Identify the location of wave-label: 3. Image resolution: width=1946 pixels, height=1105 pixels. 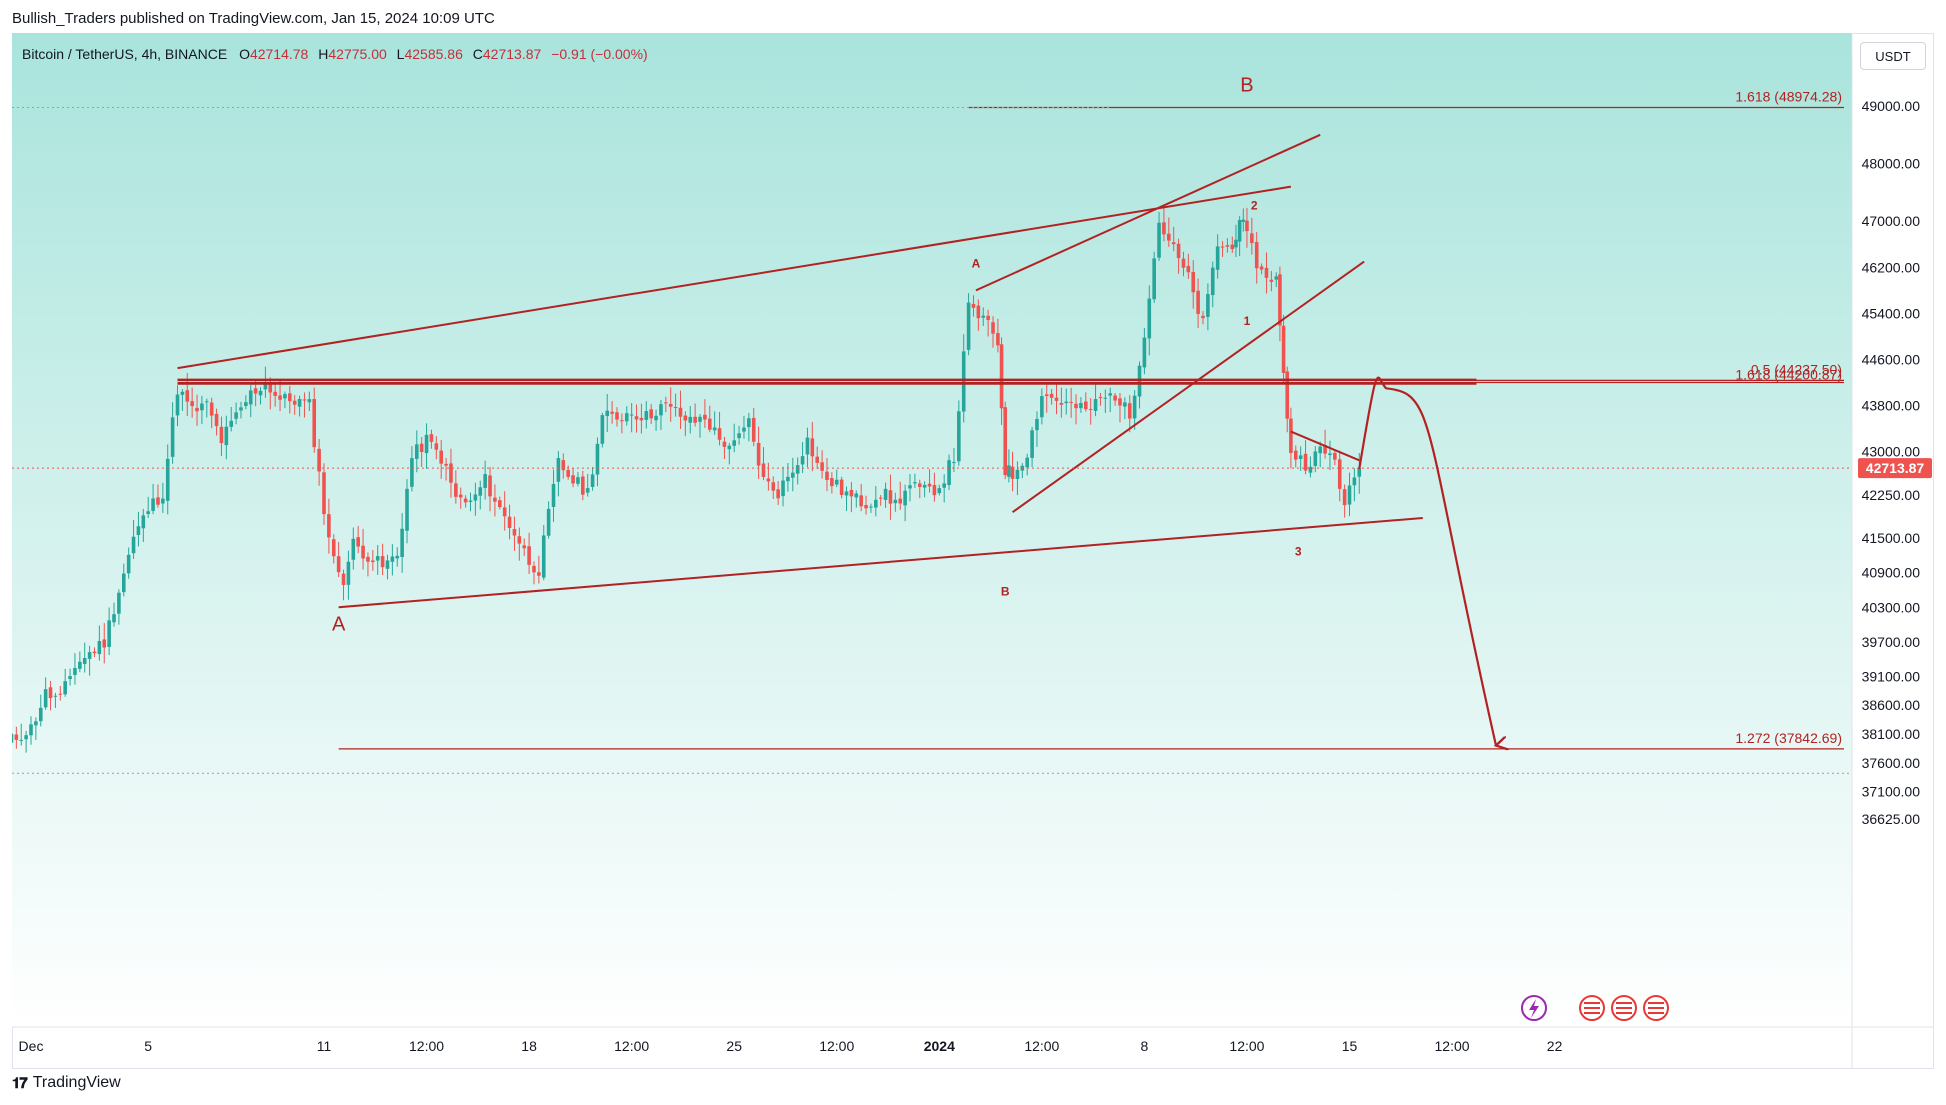
(1298, 551).